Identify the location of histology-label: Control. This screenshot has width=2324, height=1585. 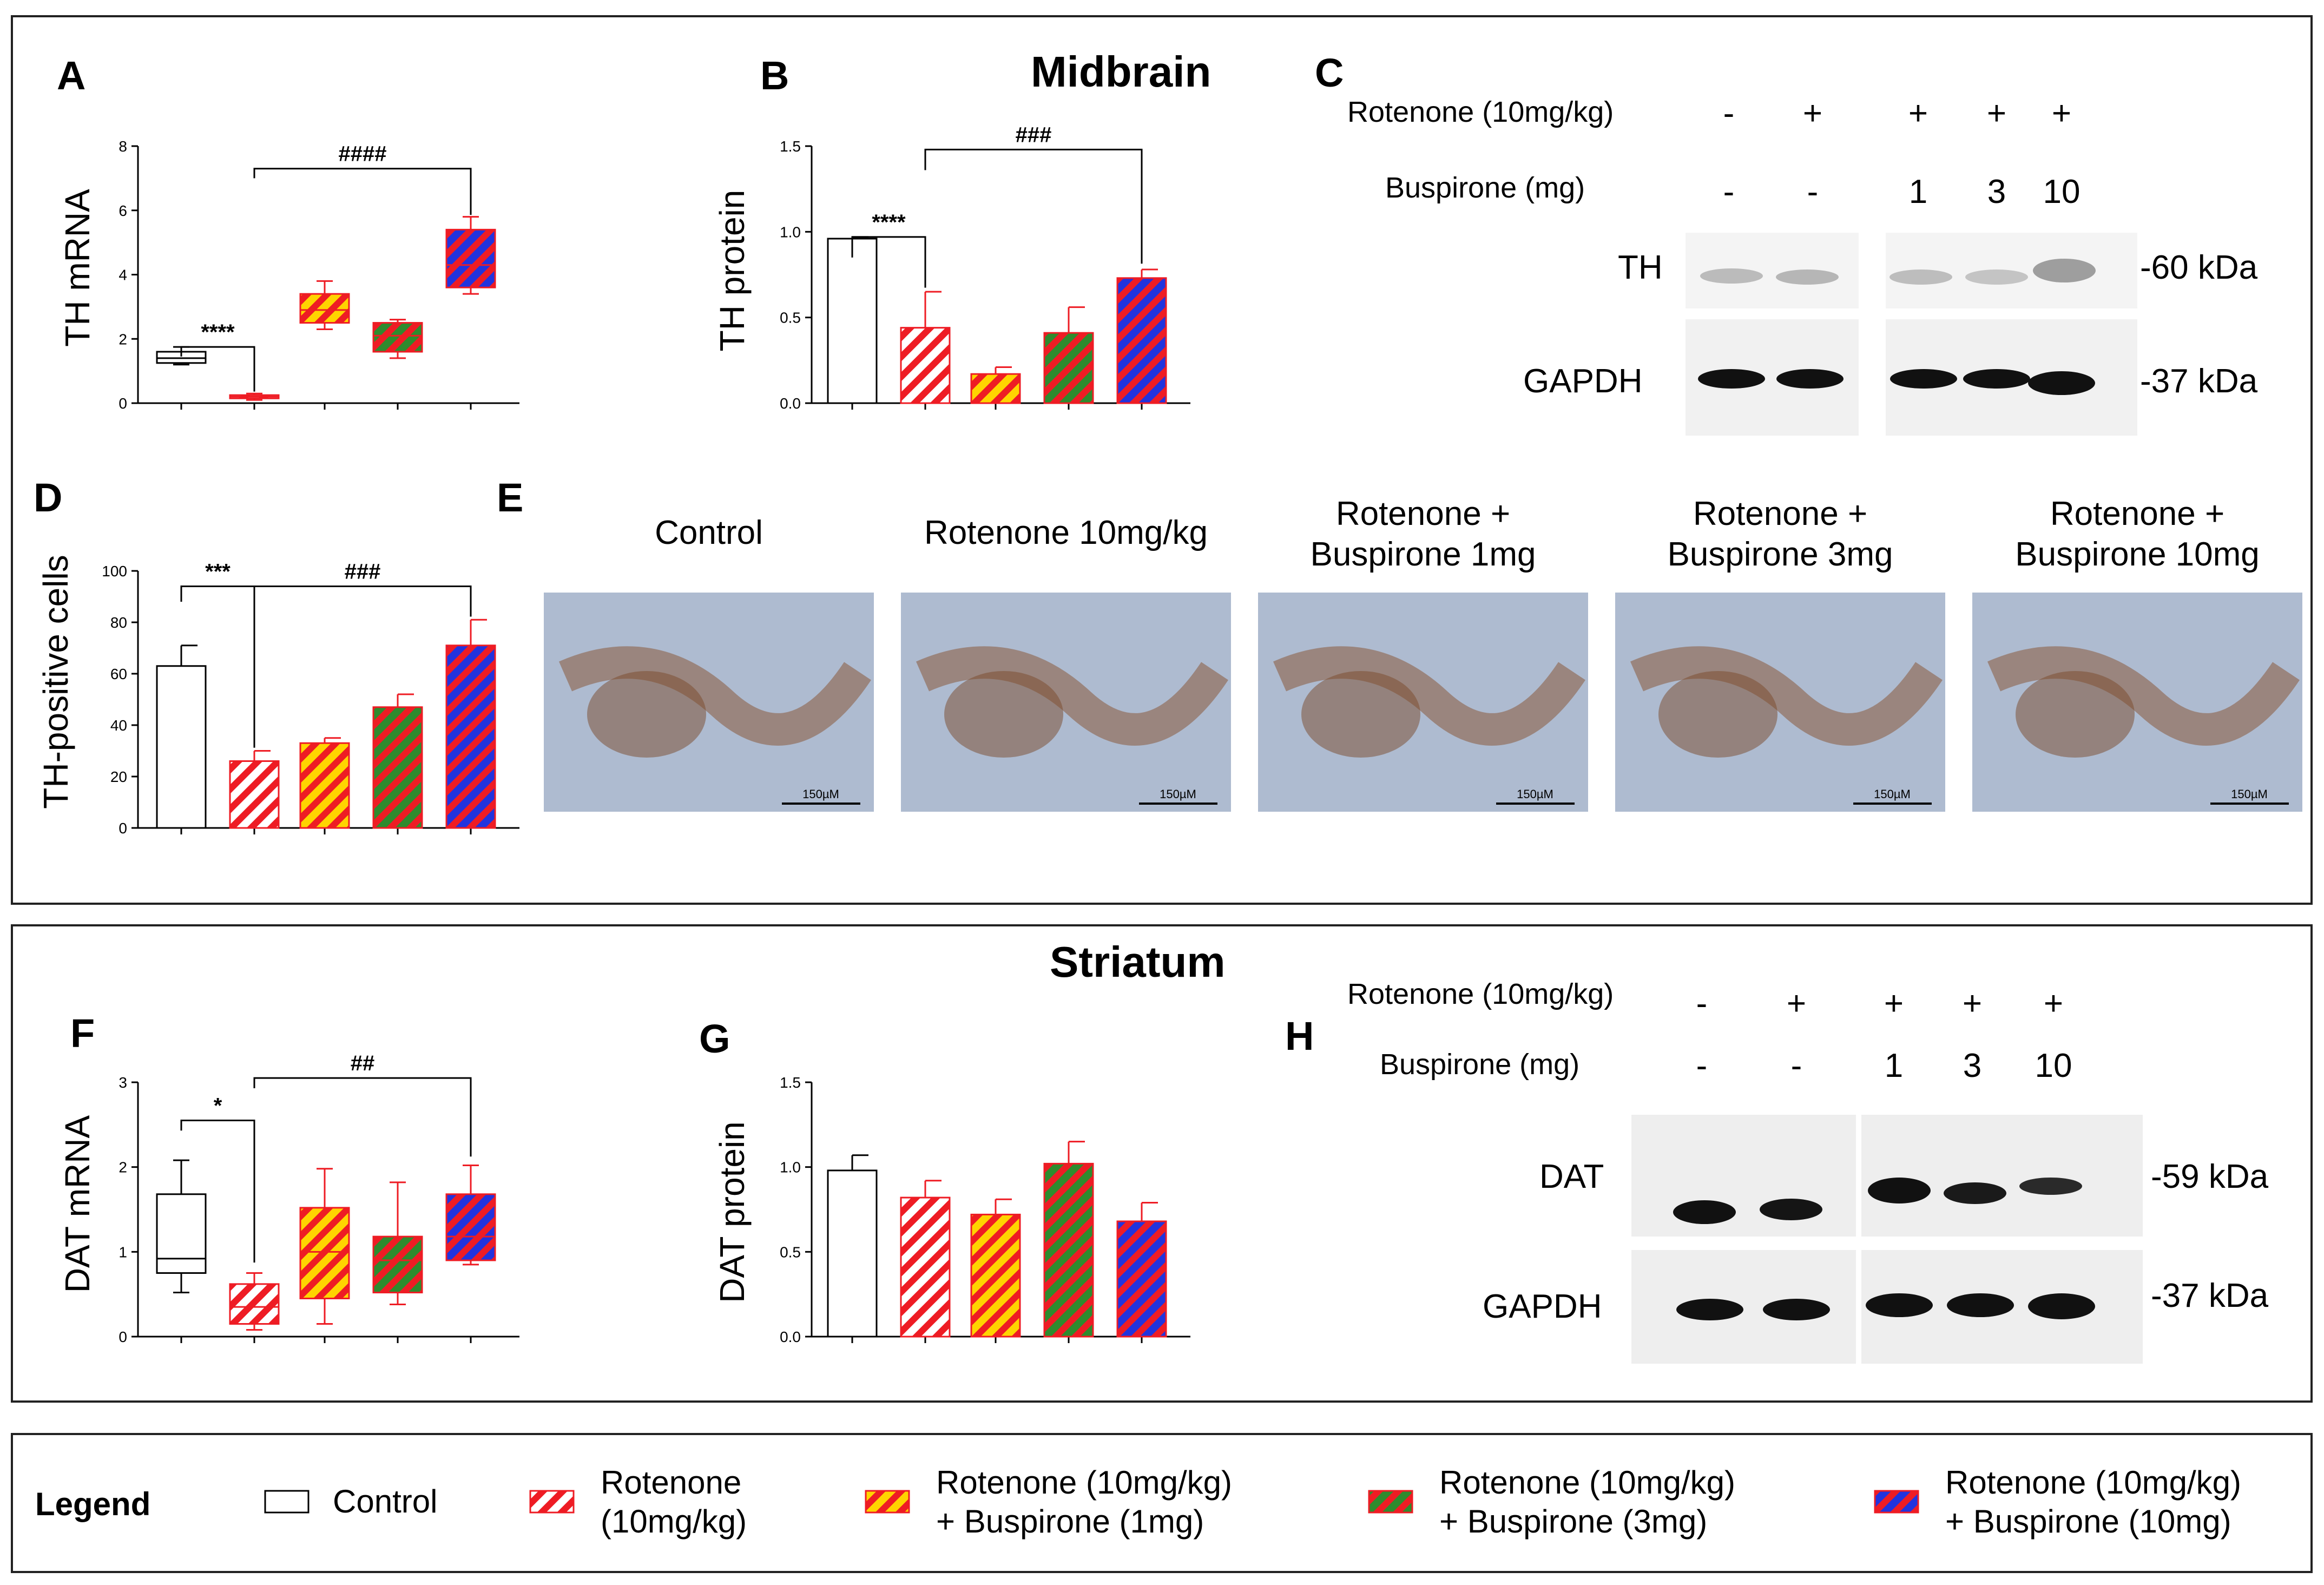
(709, 532).